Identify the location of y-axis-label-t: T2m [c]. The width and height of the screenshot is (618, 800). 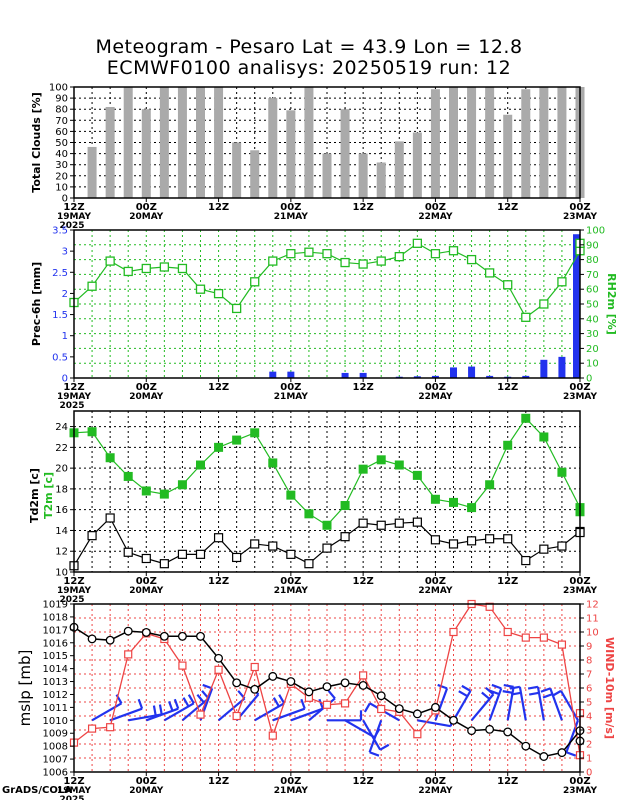
(48, 495).